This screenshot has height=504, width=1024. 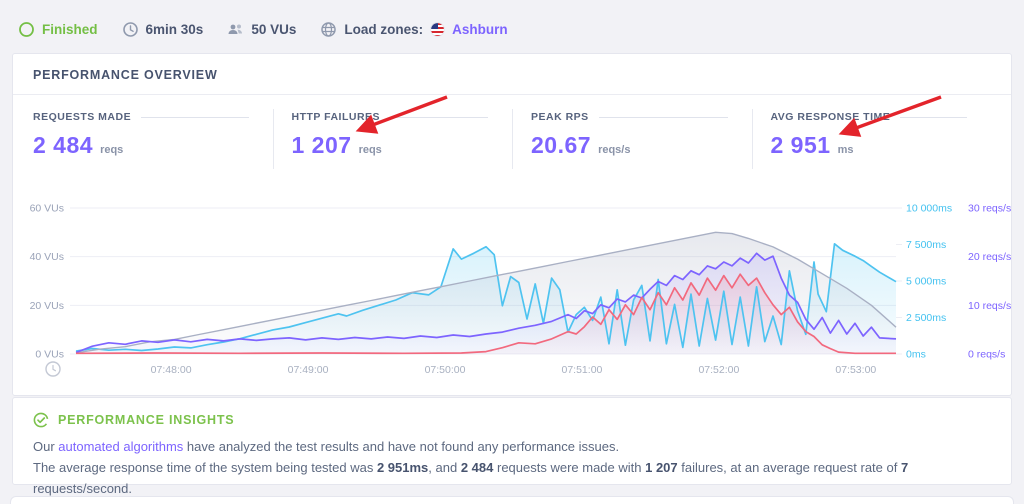 What do you see at coordinates (632, 139) in the screenshot?
I see `metric-peak-rps: PEAK RPS 20.67 reqs/s` at bounding box center [632, 139].